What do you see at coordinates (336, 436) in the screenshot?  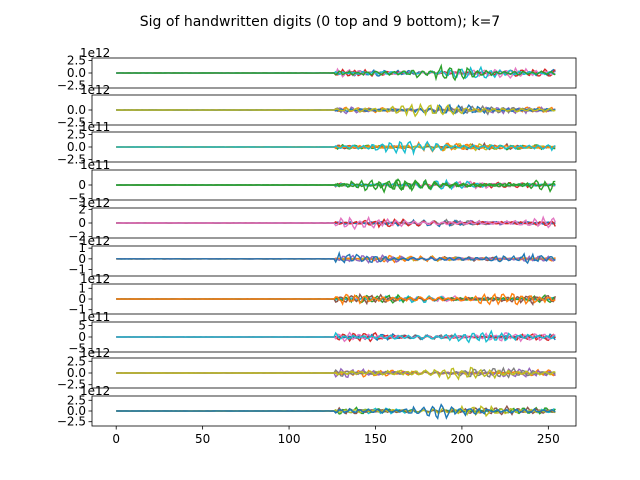 I see `x-axis: 0 50 100 150 200 250` at bounding box center [336, 436].